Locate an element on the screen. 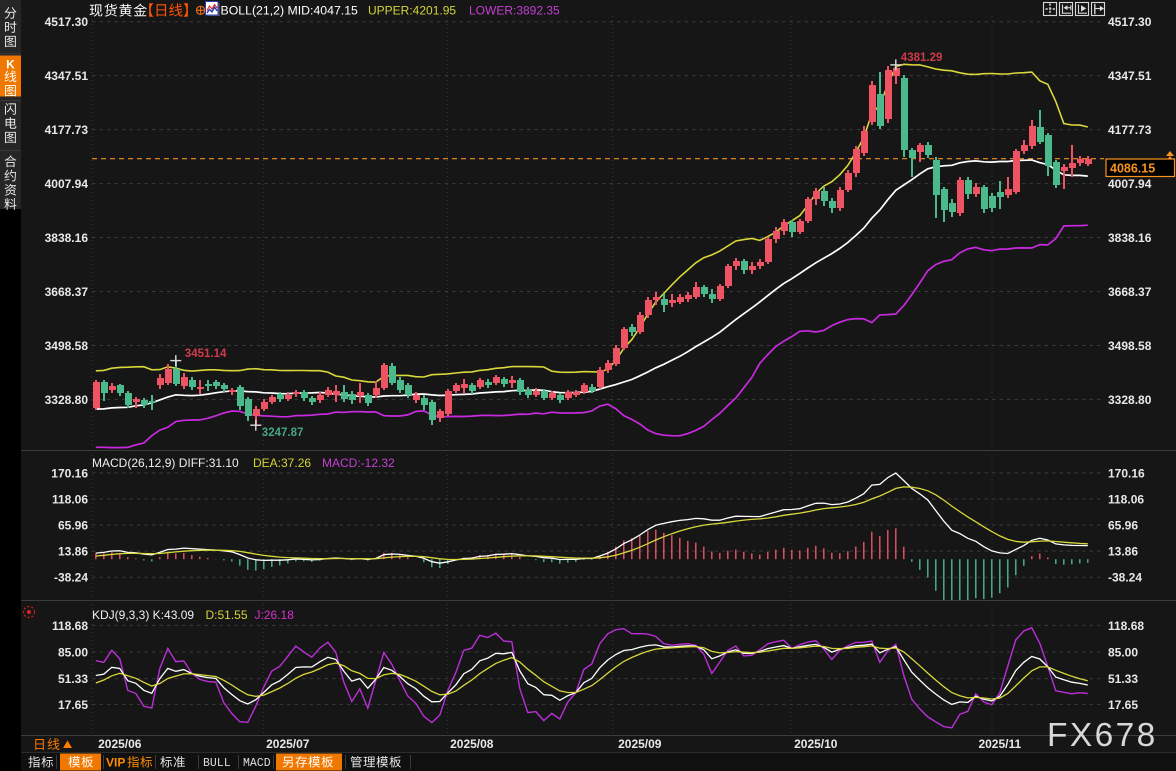  svg-text: 4381.29 is located at coordinates (922, 58).